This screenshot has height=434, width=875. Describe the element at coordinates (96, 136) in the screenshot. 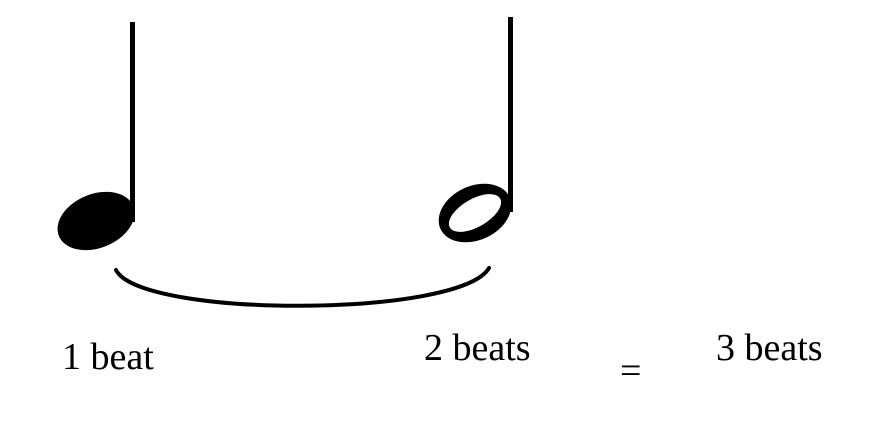

I see `quarter-note-icon` at that location.